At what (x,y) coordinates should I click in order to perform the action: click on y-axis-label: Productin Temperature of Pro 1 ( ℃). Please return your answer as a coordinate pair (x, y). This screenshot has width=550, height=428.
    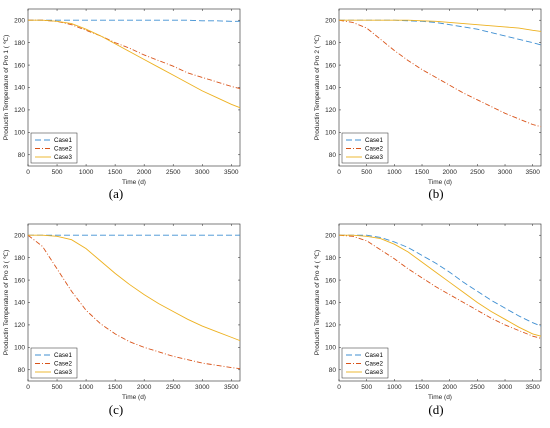
    Looking at the image, I should click on (6, 87).